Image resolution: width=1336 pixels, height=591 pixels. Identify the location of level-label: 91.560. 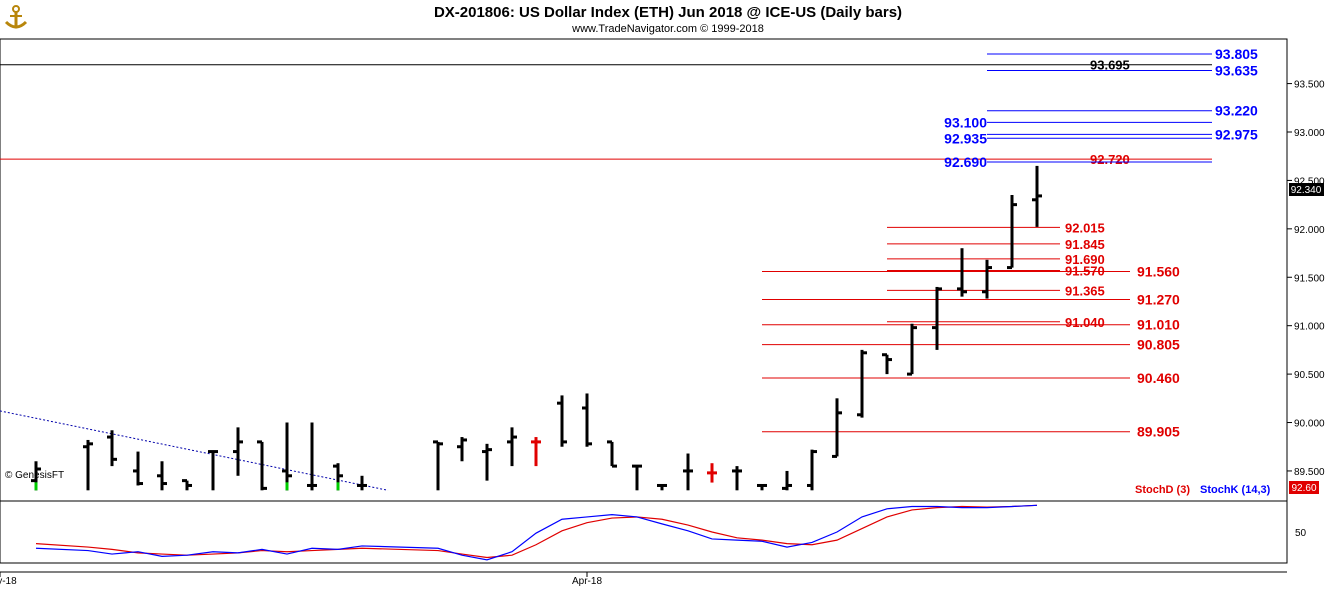
(1158, 271).